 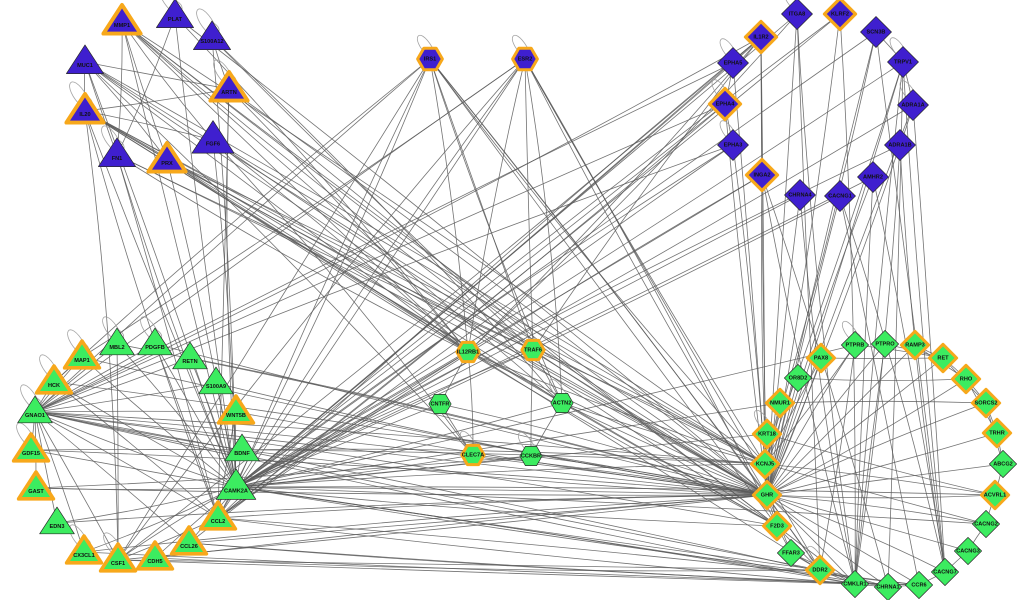 I want to click on graph-node-muc1, so click(x=85, y=59).